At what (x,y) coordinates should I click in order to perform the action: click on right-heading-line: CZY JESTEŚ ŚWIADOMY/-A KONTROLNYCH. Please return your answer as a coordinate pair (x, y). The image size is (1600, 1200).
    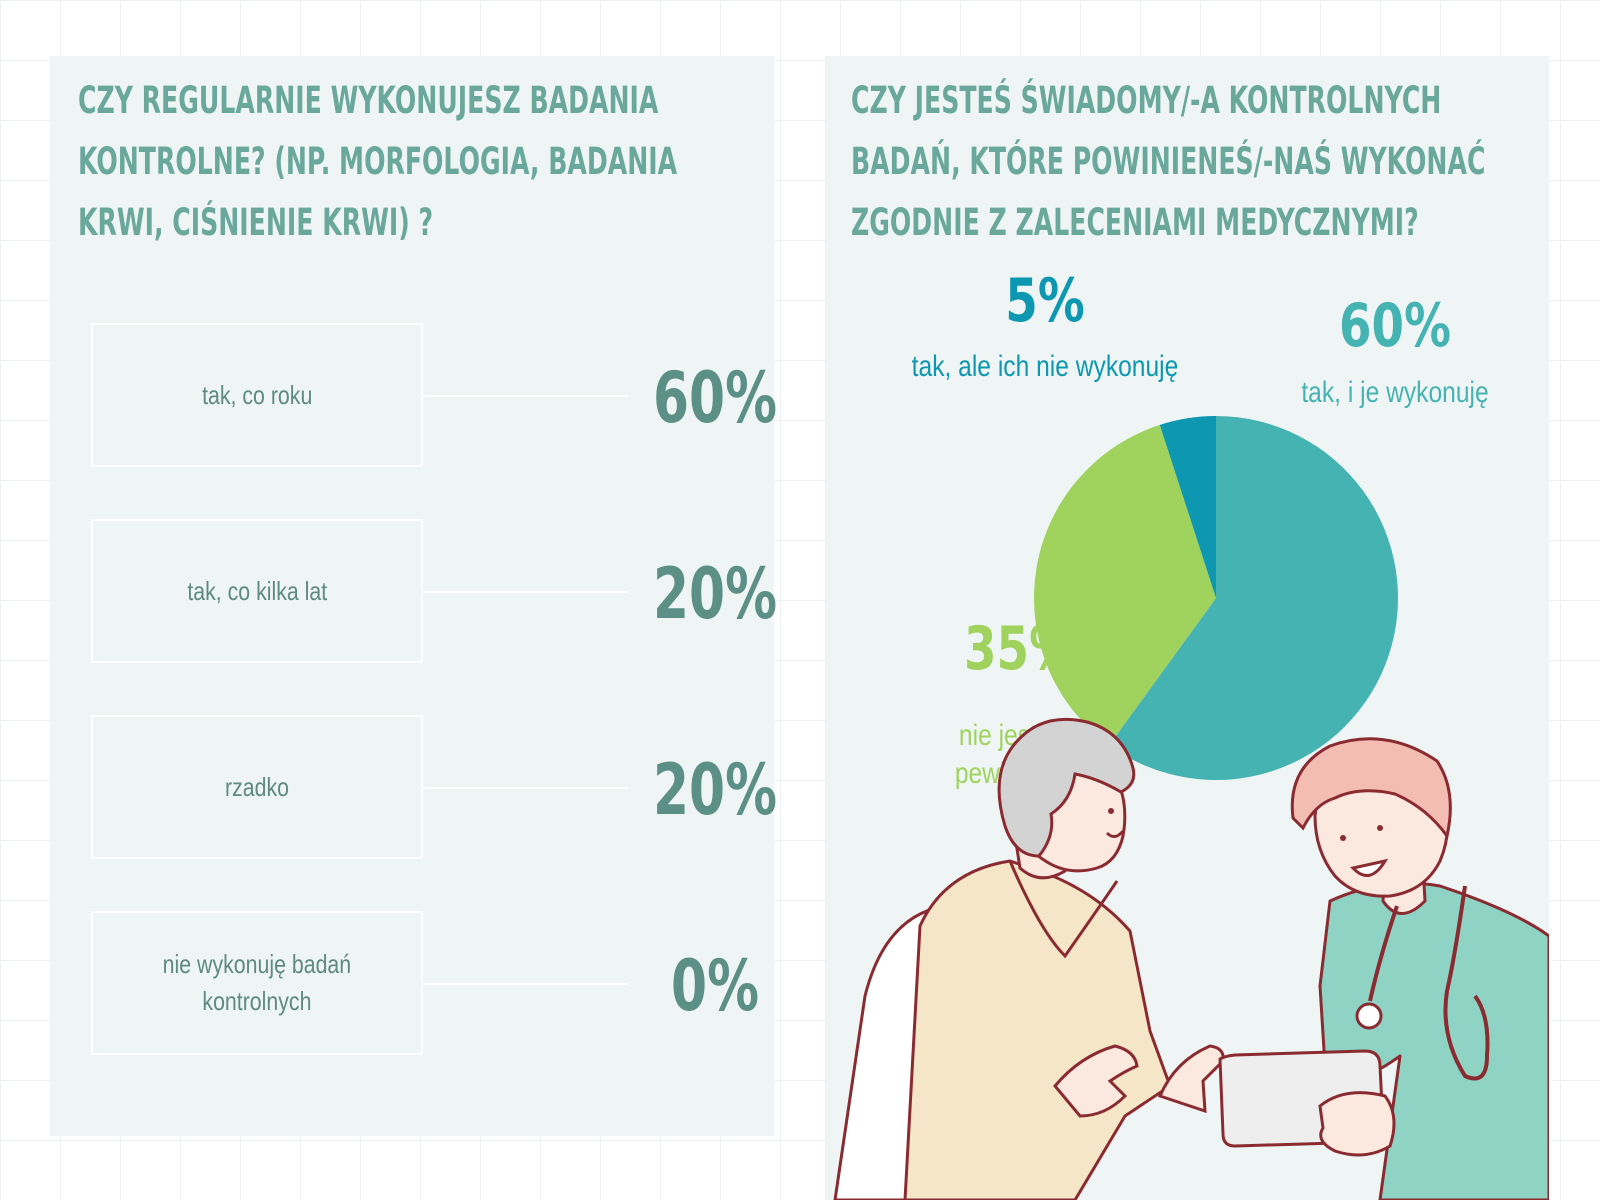
    Looking at the image, I should click on (1146, 100).